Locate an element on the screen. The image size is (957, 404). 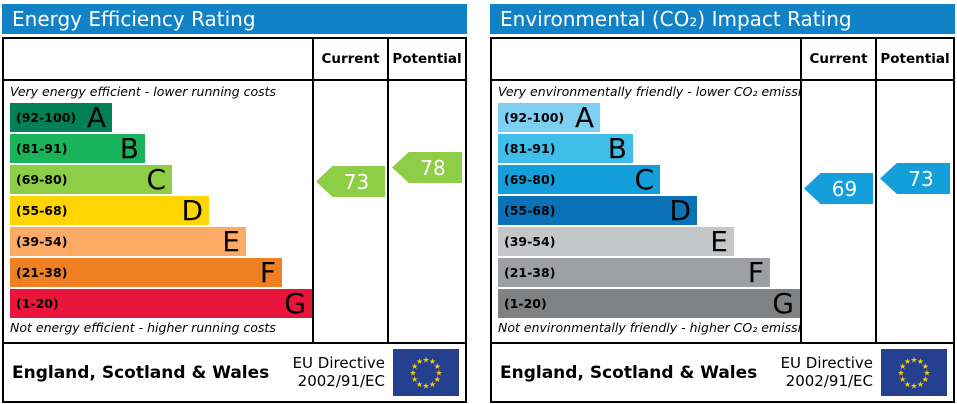
energy-potential-cell: 78 is located at coordinates (426, 211).